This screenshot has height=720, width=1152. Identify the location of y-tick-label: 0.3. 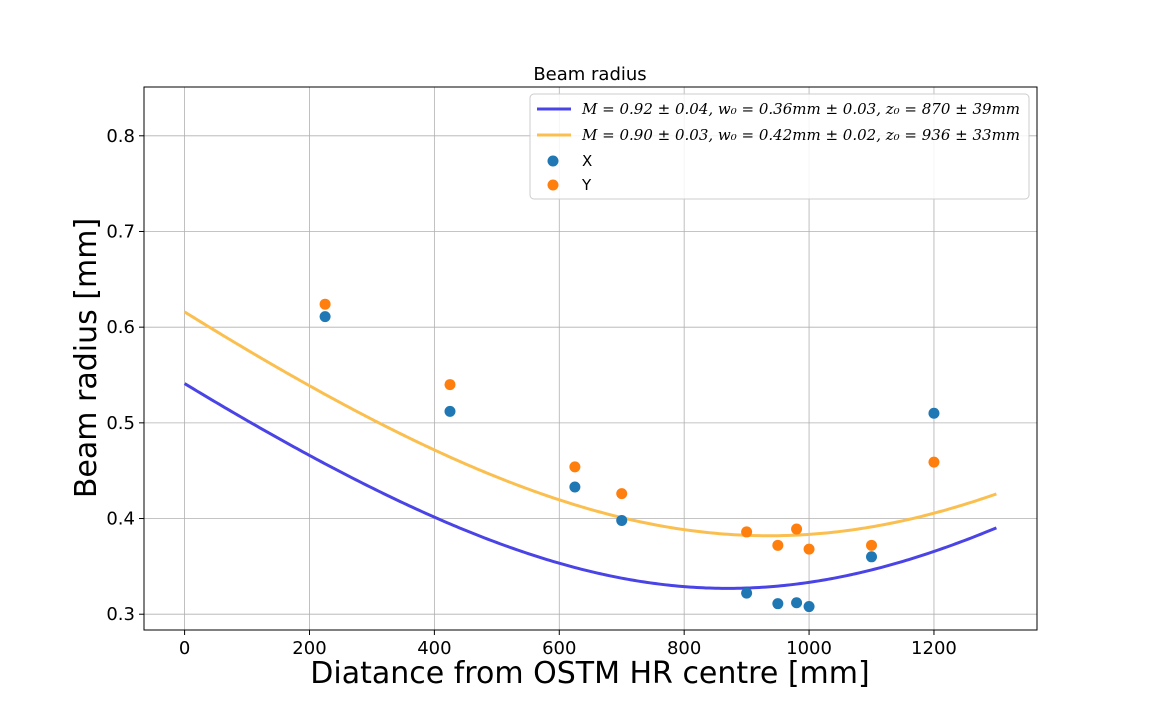
(120, 614).